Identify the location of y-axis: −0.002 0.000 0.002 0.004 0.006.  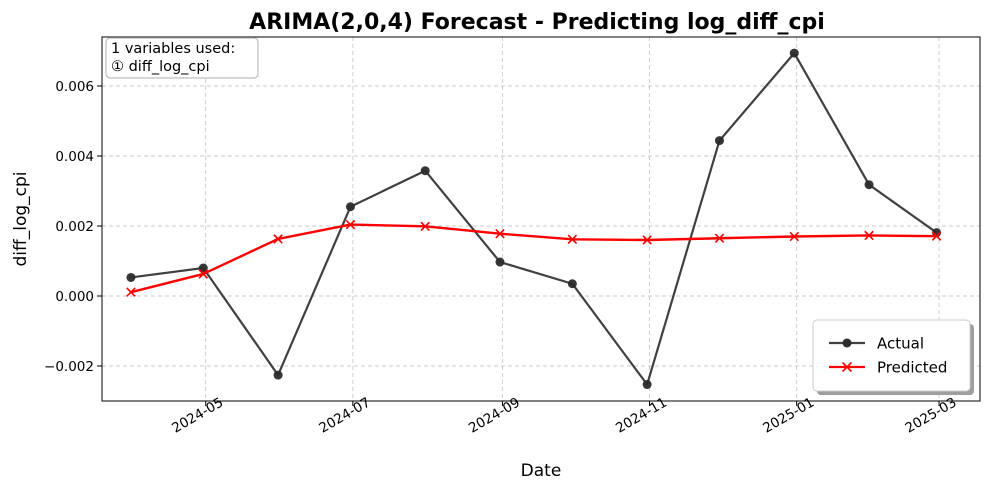
(73, 227).